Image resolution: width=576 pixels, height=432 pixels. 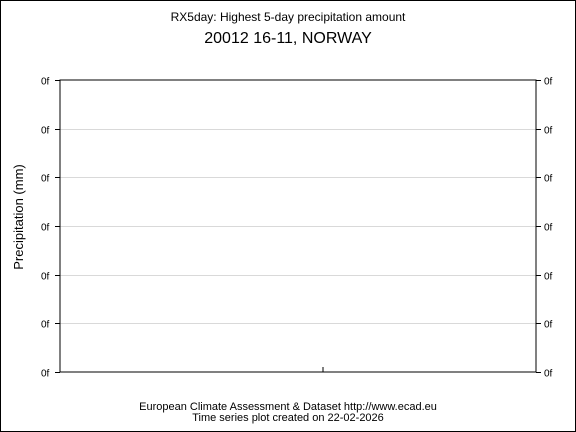 What do you see at coordinates (288, 38) in the screenshot?
I see `chart-subtitle: 20012 16-11, NORWAY` at bounding box center [288, 38].